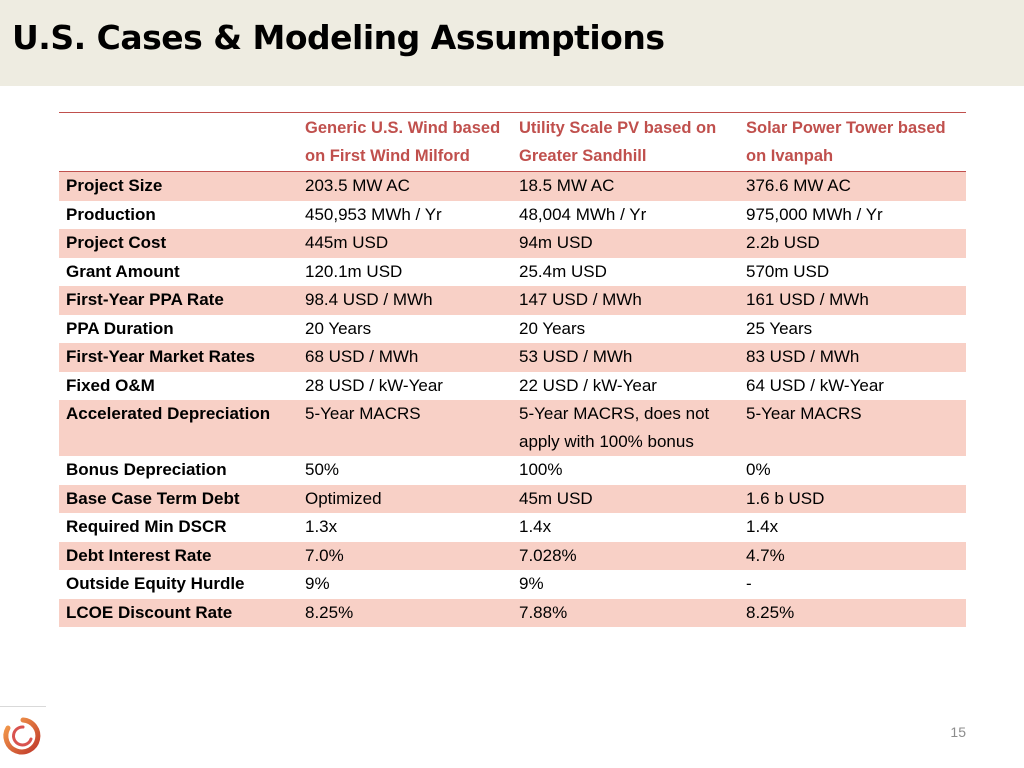 This screenshot has height=768, width=1024. I want to click on table-row: LCOE Discount Rate 8.25% 7.88% 8.25%, so click(512, 612).